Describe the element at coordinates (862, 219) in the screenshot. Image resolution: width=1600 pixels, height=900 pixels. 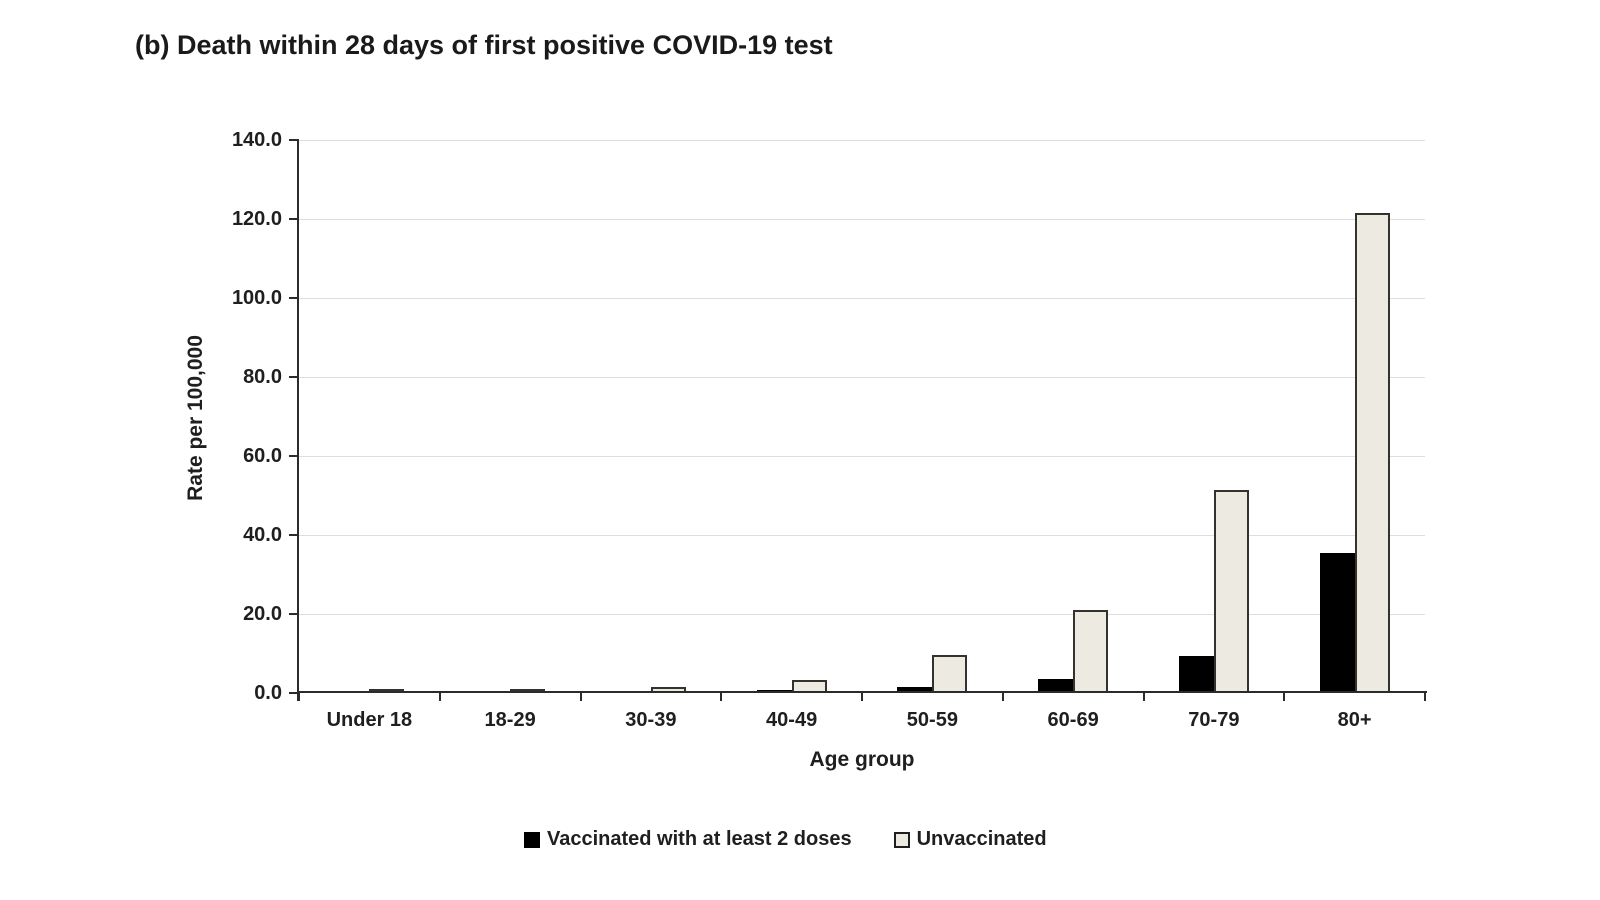
I see `gridline-120.0` at that location.